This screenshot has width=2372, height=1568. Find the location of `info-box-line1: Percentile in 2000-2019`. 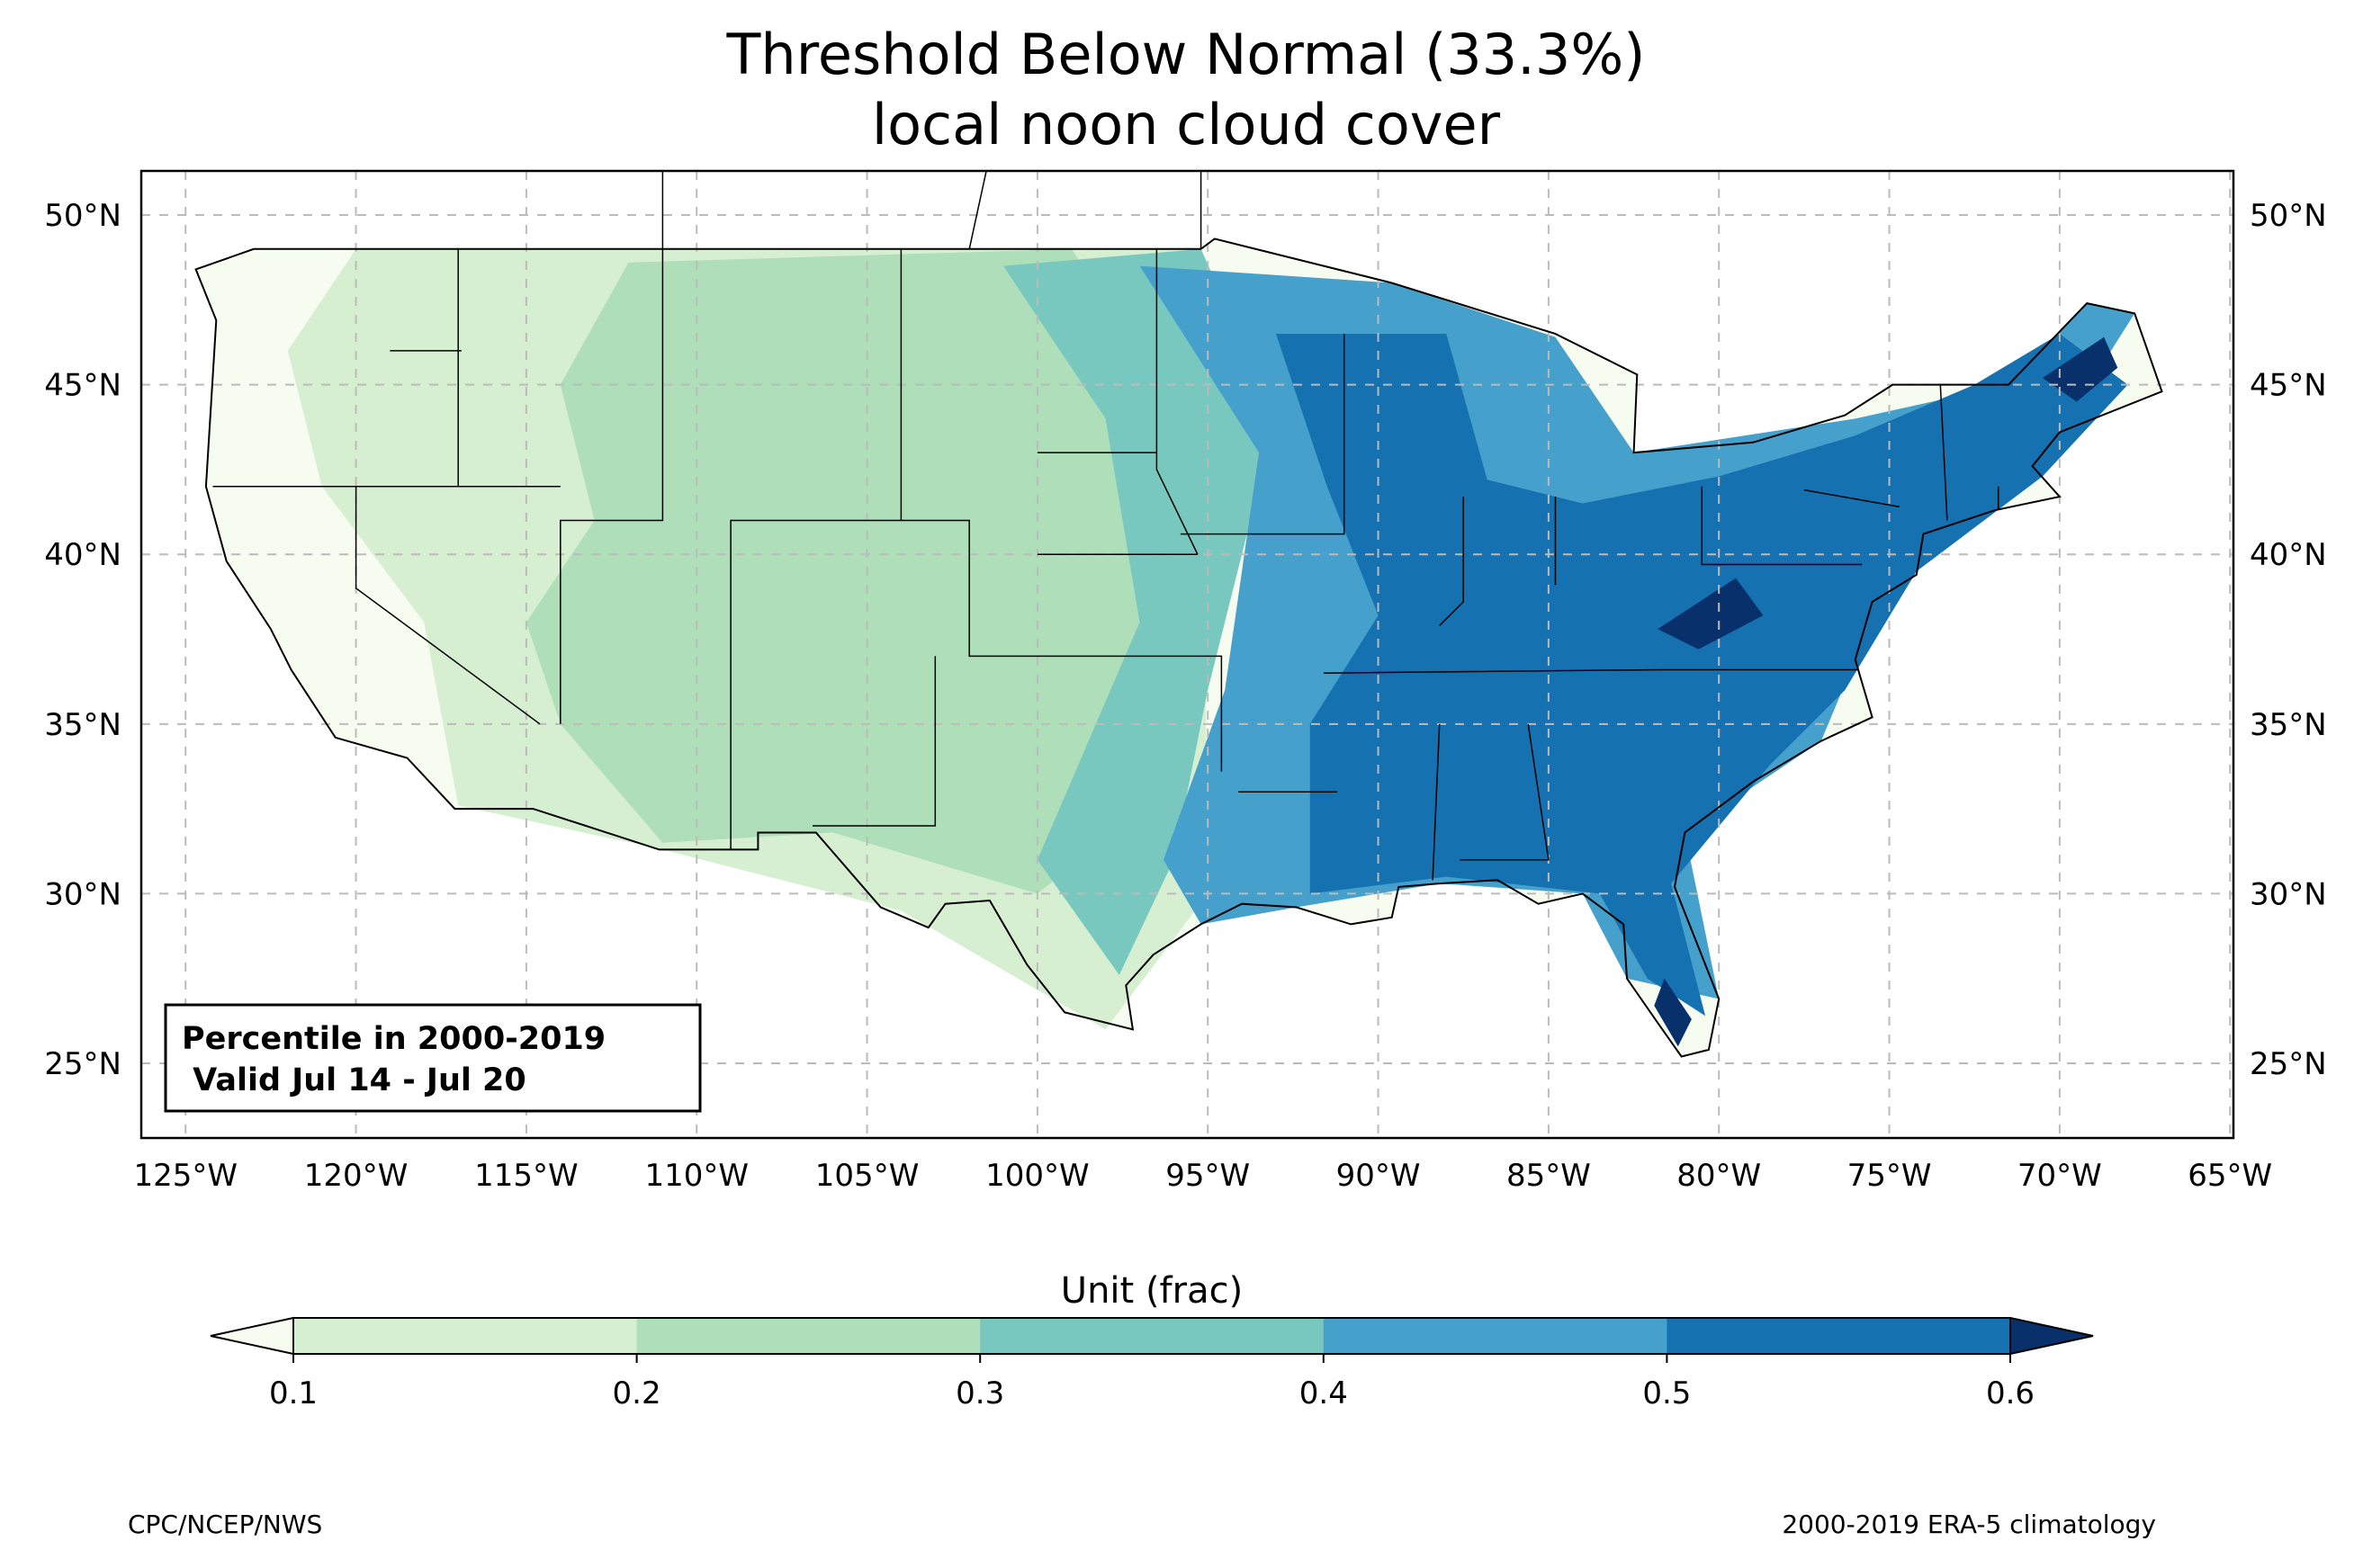

info-box-line1: Percentile in 2000-2019 is located at coordinates (394, 1039).